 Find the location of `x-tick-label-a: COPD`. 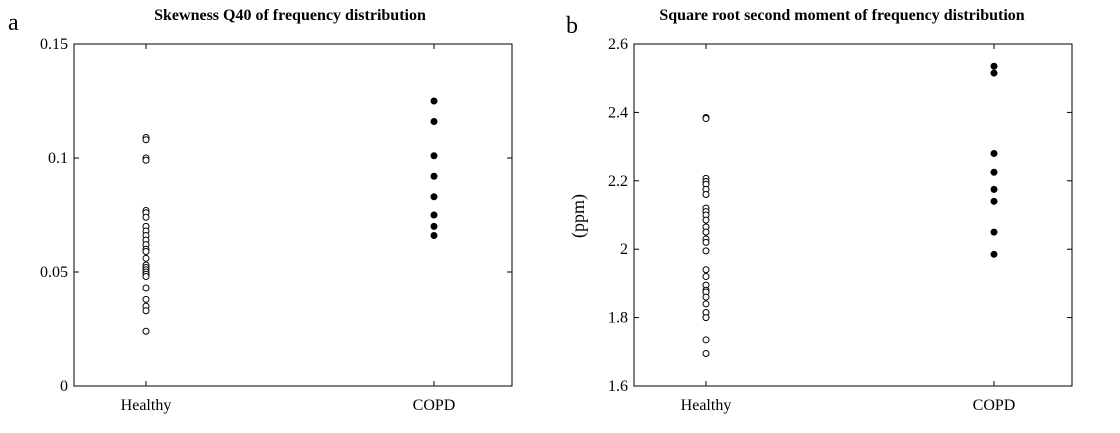

x-tick-label-a: COPD is located at coordinates (434, 405).